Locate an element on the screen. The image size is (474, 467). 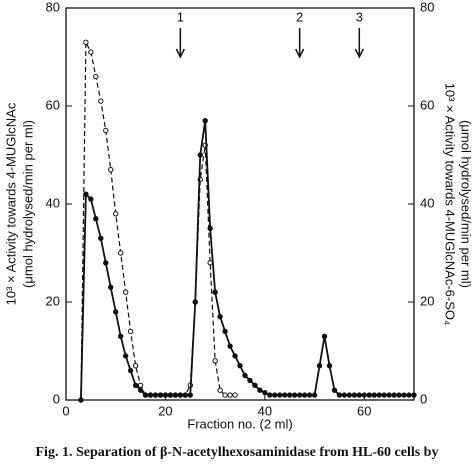
x-tick-label: 40 is located at coordinates (265, 410).